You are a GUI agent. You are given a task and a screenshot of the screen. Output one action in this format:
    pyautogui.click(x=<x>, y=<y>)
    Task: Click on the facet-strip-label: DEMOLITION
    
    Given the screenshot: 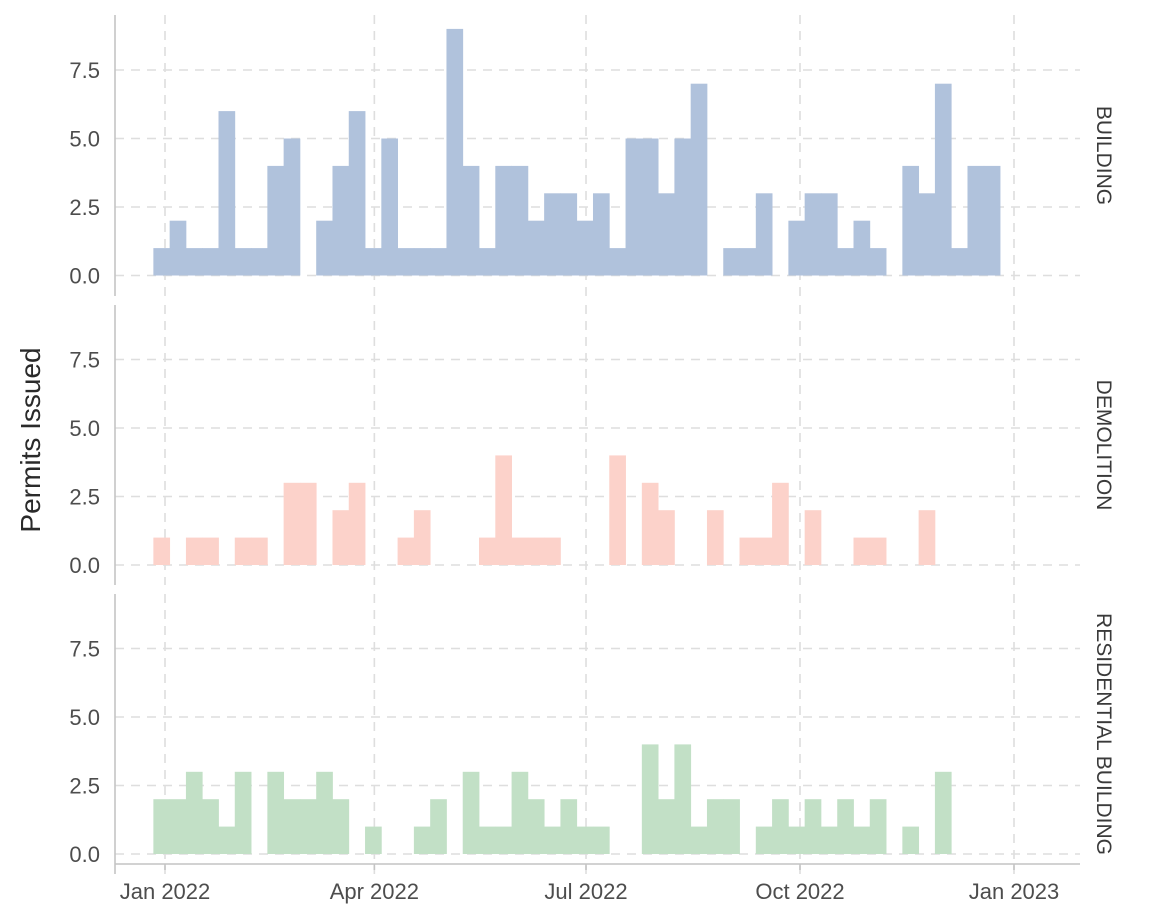 What is the action you would take?
    pyautogui.click(x=1103, y=445)
    